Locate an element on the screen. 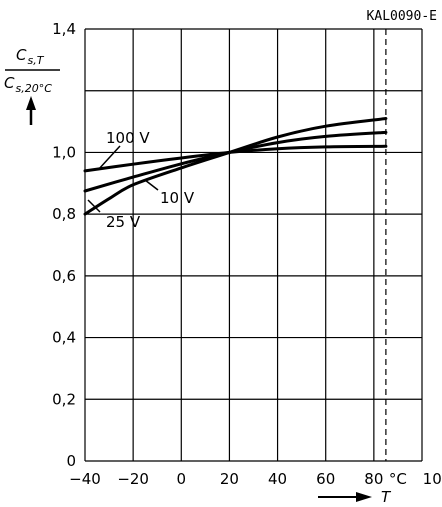  series-label: 10 V is located at coordinates (177, 198).